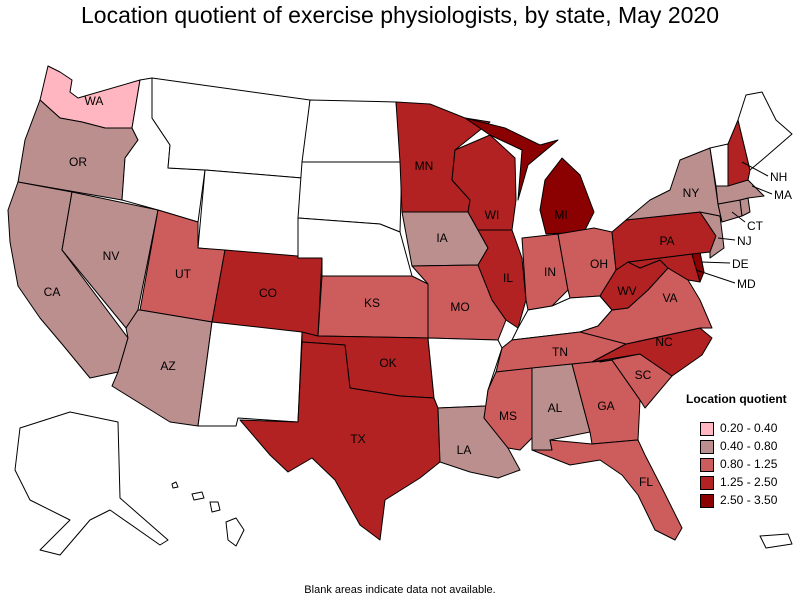  What do you see at coordinates (605, 406) in the screenshot?
I see `label-ga: GA` at bounding box center [605, 406].